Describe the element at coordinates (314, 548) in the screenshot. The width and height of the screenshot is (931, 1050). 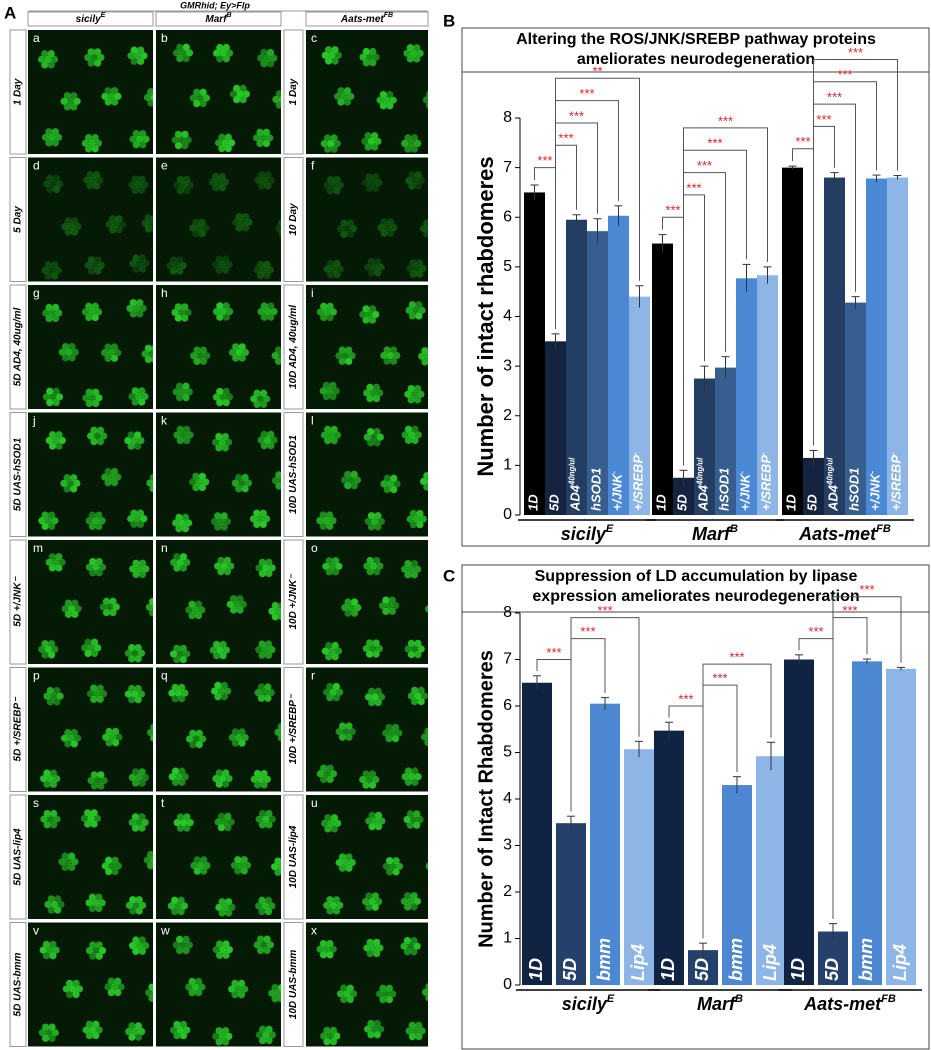
I see `panel-label: o` at that location.